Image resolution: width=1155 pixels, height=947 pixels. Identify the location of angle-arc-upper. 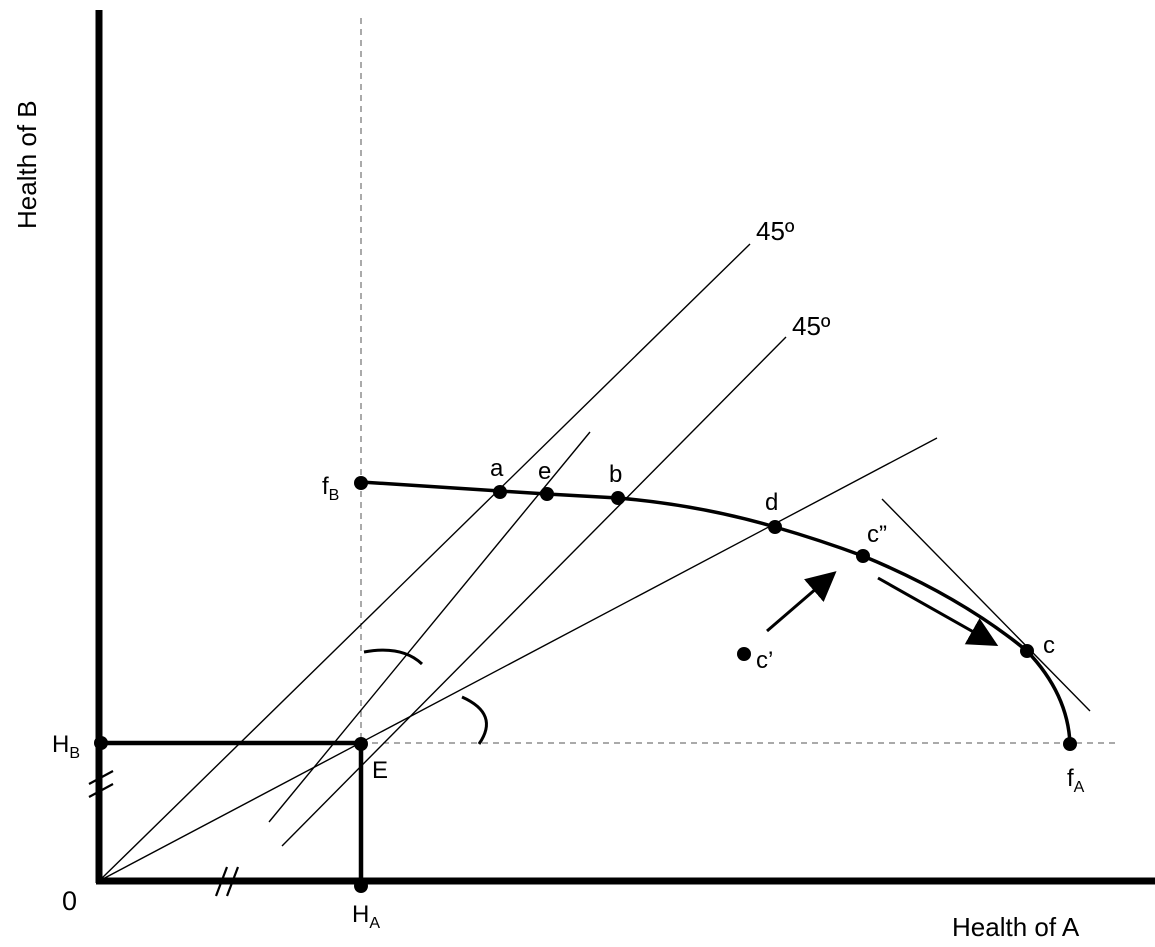
(393, 657).